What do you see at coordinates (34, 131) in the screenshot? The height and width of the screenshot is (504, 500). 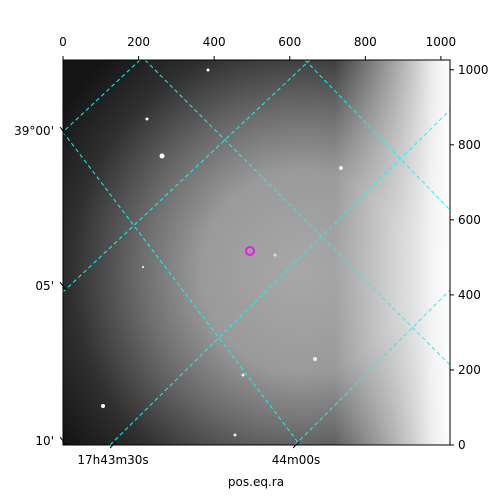 I see `dec-tick-label: 39°00'` at bounding box center [34, 131].